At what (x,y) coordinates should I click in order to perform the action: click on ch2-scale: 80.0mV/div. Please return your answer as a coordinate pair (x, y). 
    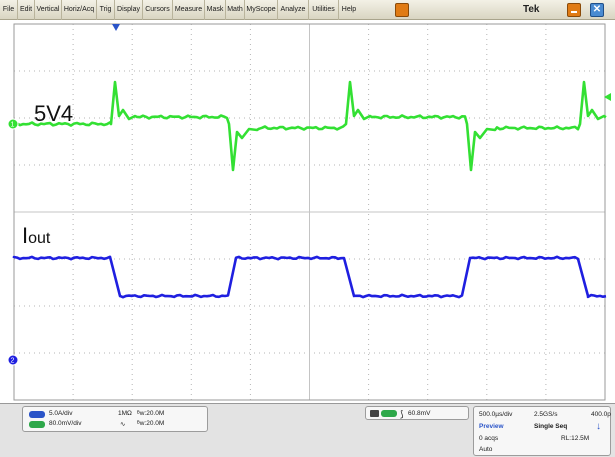
    Looking at the image, I should click on (65, 423).